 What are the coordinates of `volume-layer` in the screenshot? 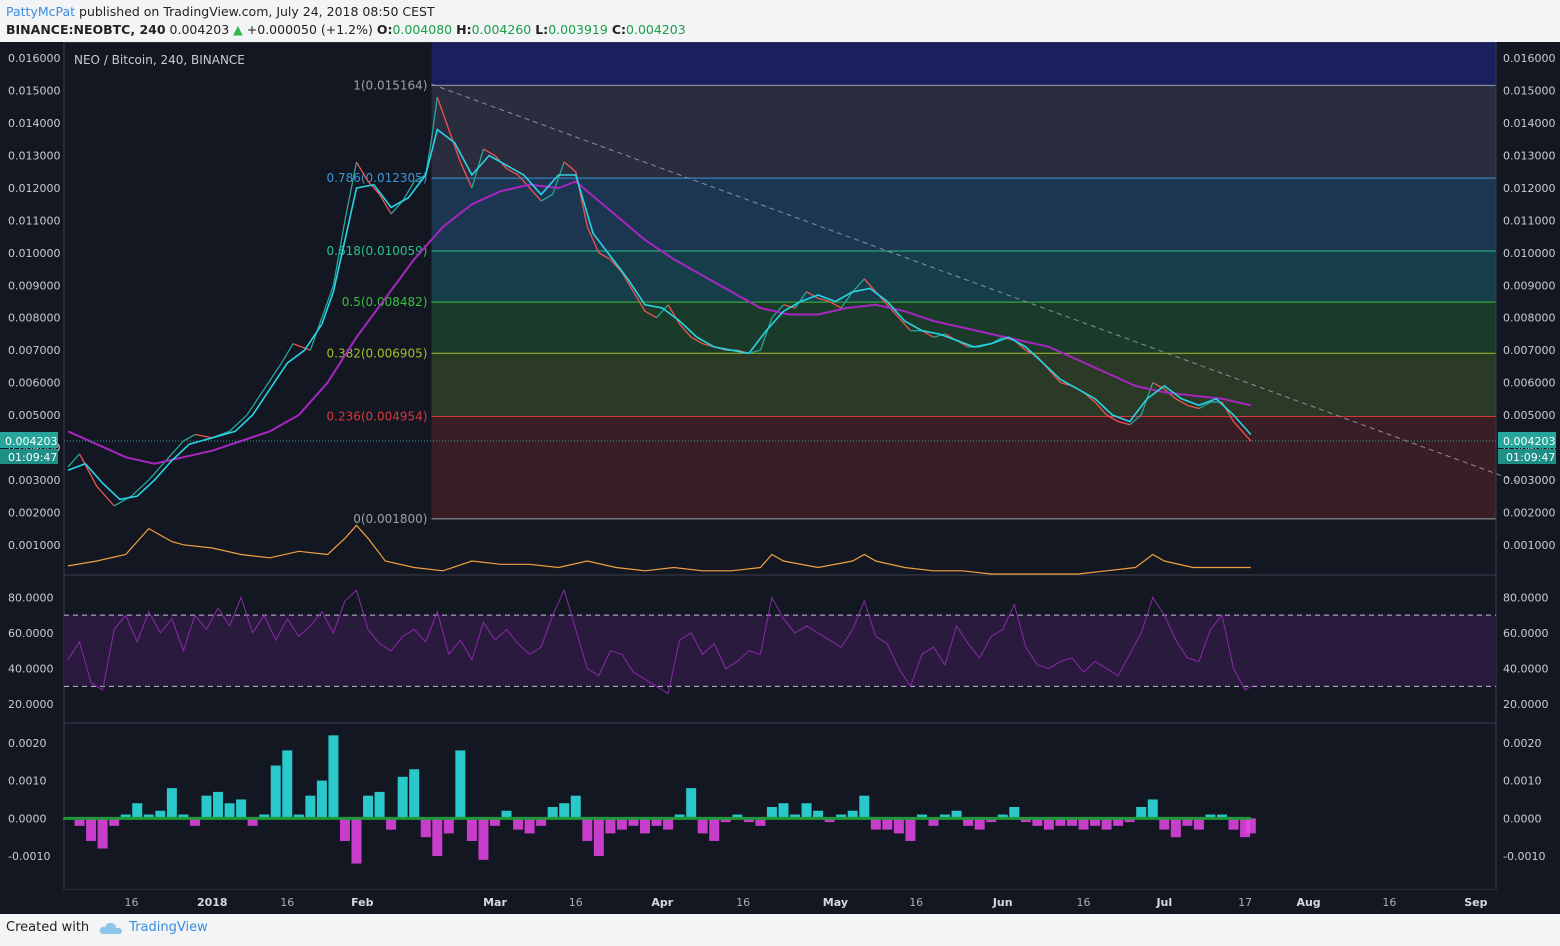 It's located at (659, 549).